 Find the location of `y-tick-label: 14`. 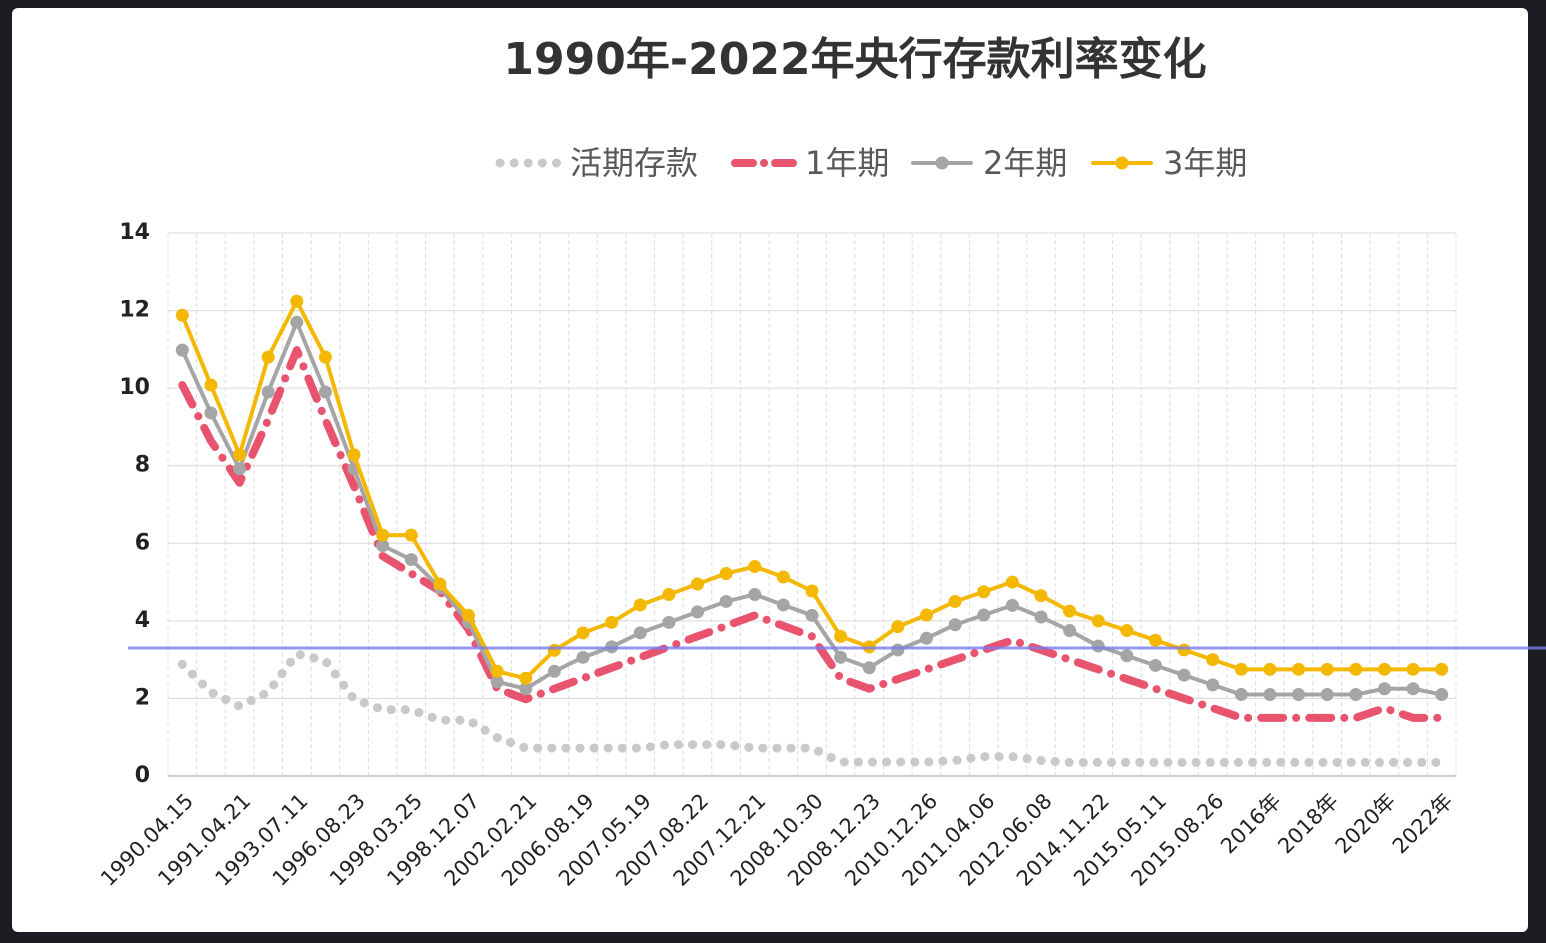

y-tick-label: 14 is located at coordinates (134, 232).